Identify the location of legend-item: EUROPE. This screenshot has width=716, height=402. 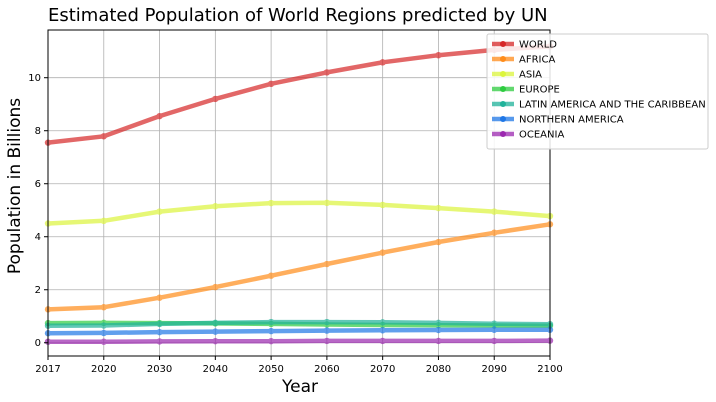
(526, 90).